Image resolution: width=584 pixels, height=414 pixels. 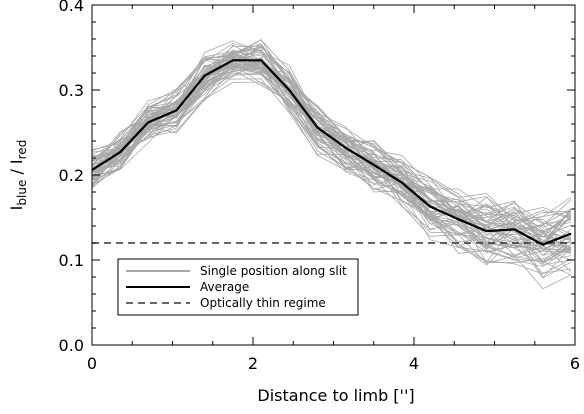 What do you see at coordinates (414, 363) in the screenshot?
I see `x-tick-label: 4` at bounding box center [414, 363].